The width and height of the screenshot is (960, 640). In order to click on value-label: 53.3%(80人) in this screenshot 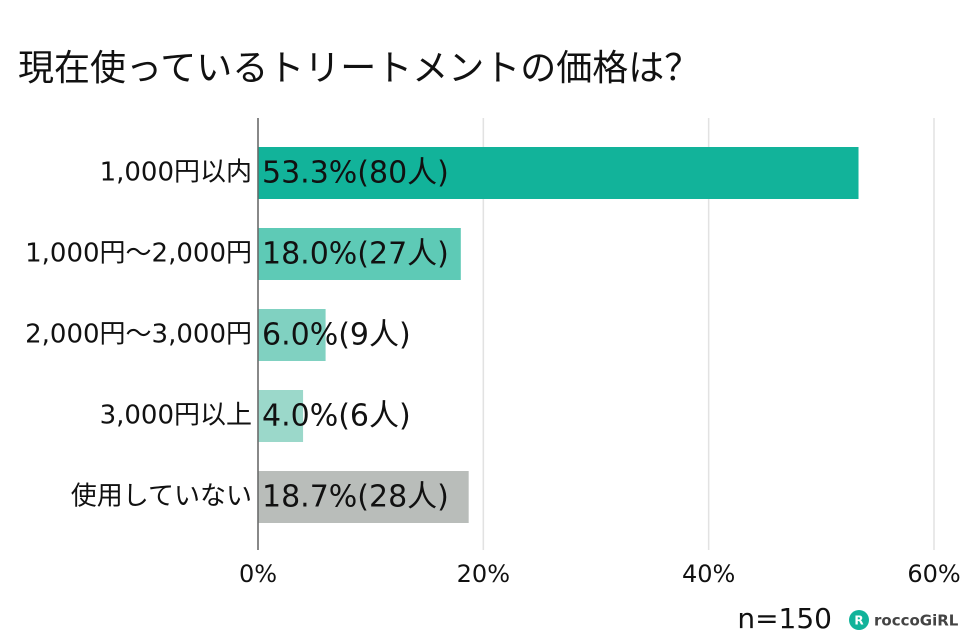, I will do `click(355, 173)`.